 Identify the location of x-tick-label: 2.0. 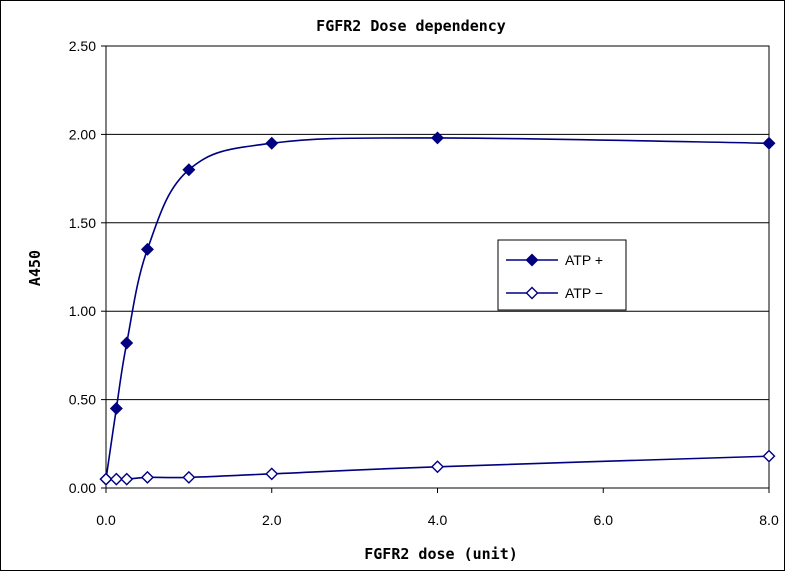
(272, 520).